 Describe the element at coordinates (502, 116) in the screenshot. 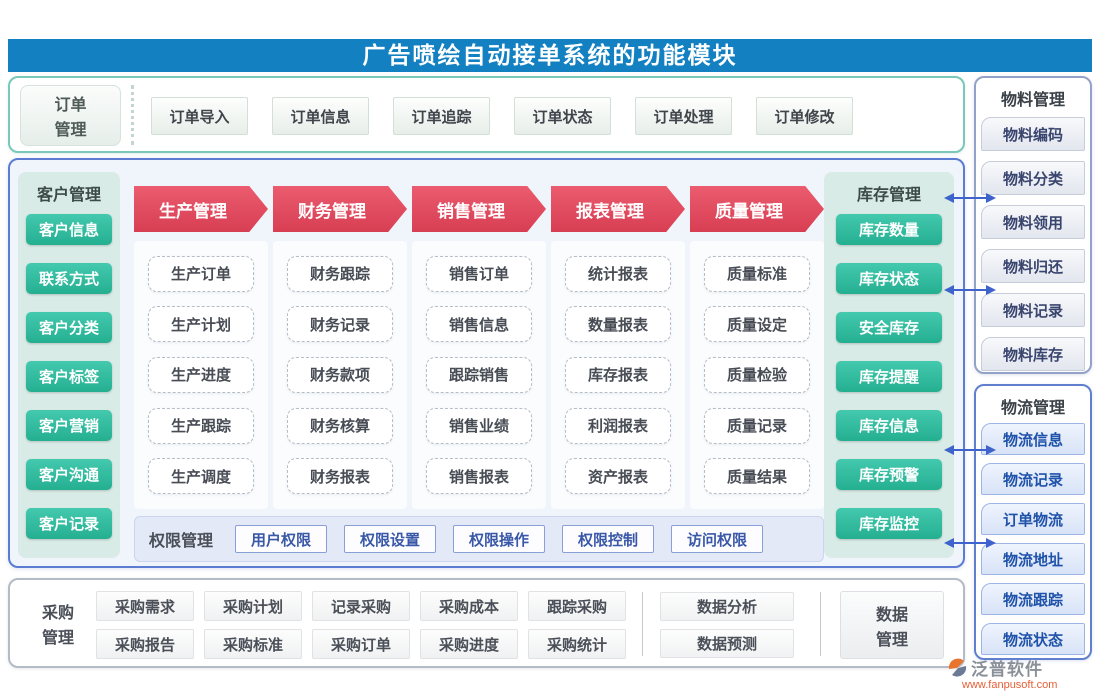

I see `order-button-list: 订单导入 订单信息 订单追踪 订单状态 订单处理 订单修改` at that location.